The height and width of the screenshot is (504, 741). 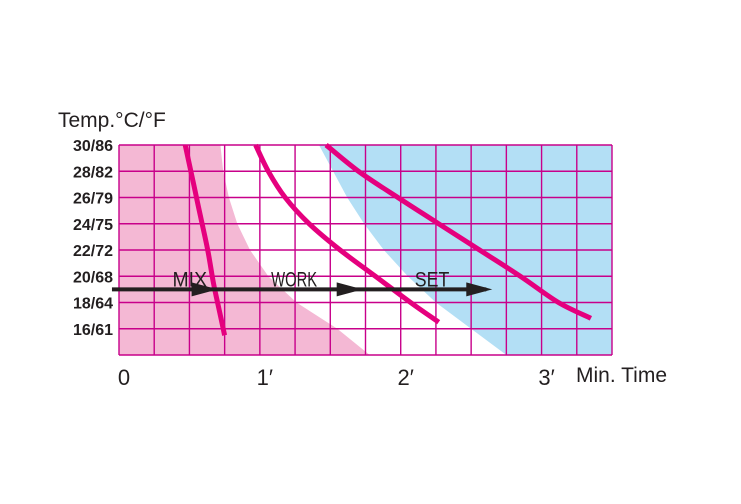 I want to click on y-tick-label: 16/61, so click(x=93, y=330).